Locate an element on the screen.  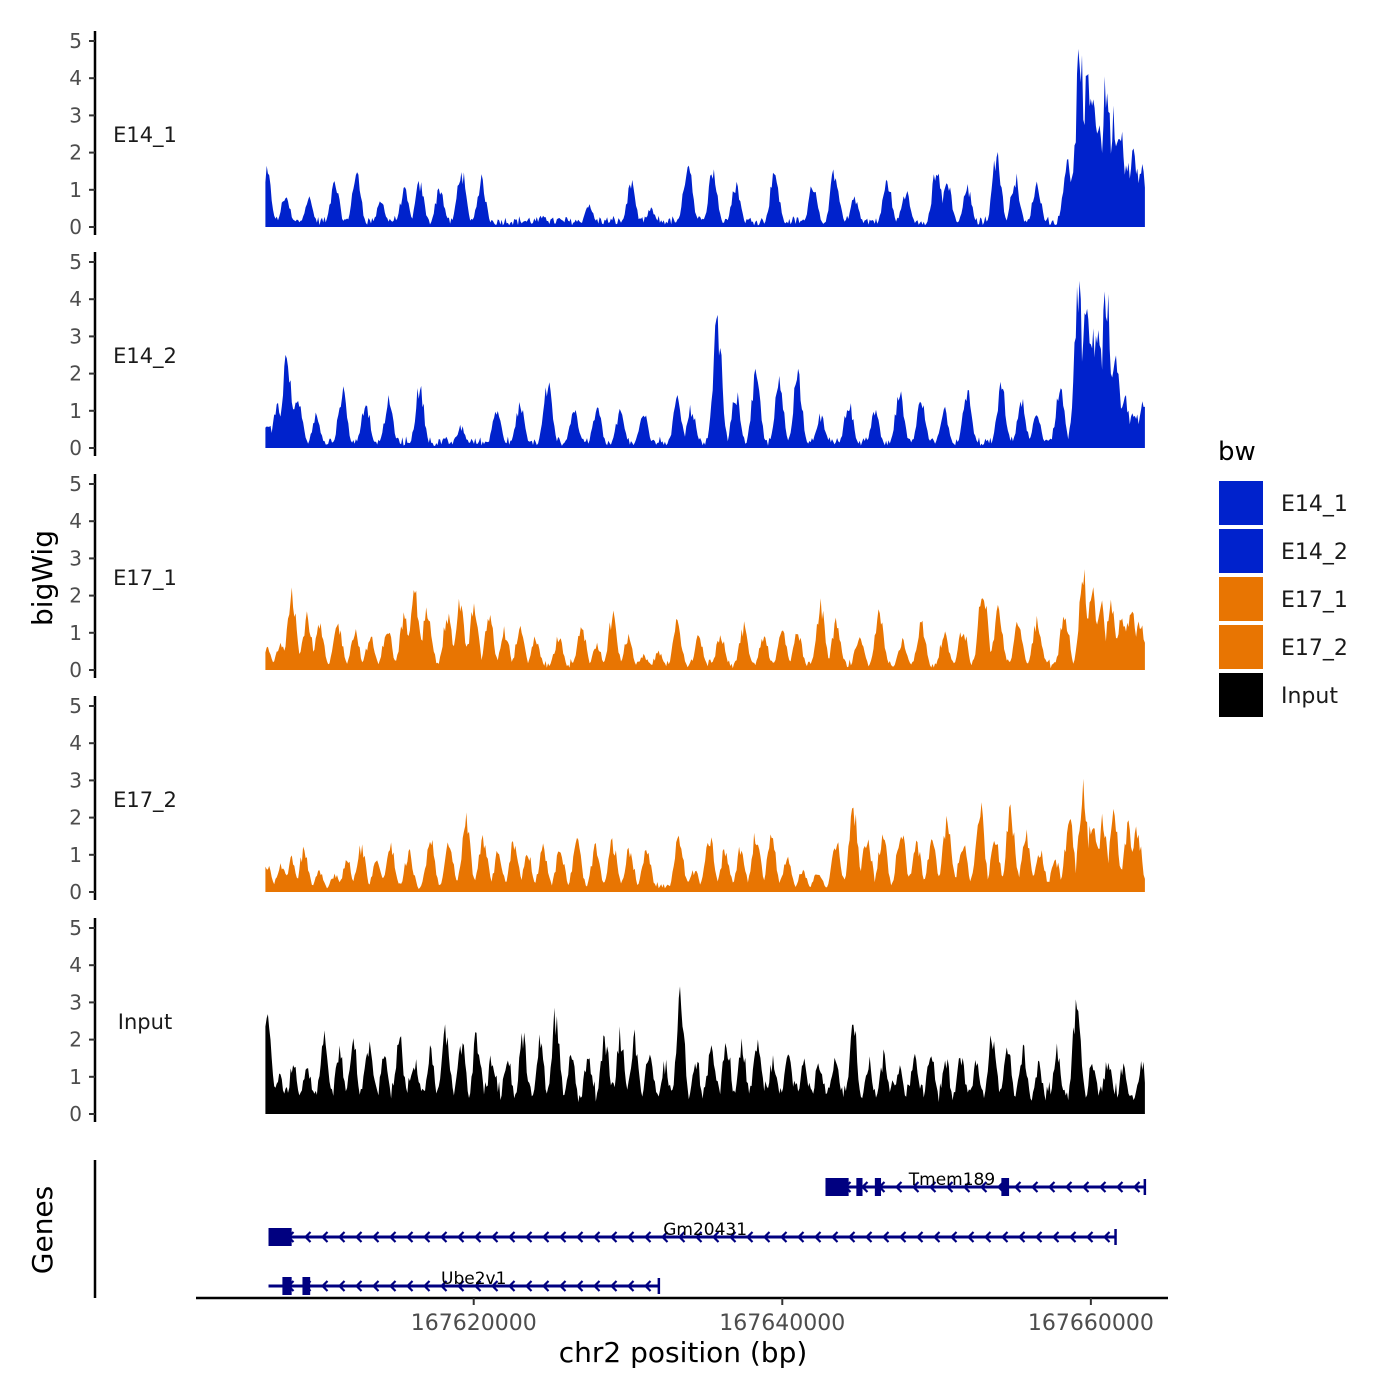
legend-item-e17-1: E17_1 is located at coordinates (1283, 599).